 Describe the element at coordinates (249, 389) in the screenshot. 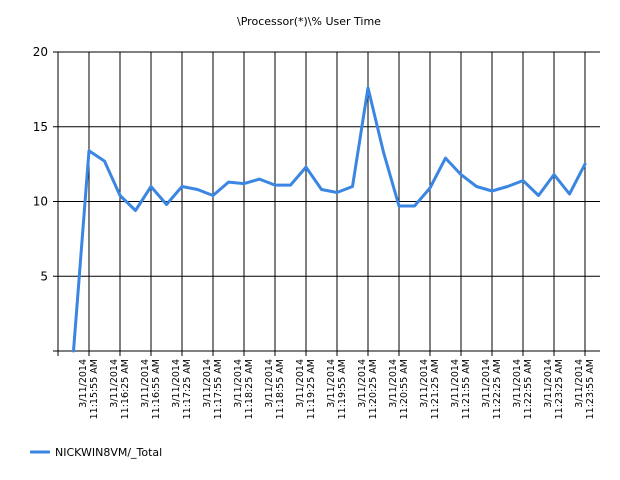

I see `x-tick-label-time: 11:18:25 AM` at that location.